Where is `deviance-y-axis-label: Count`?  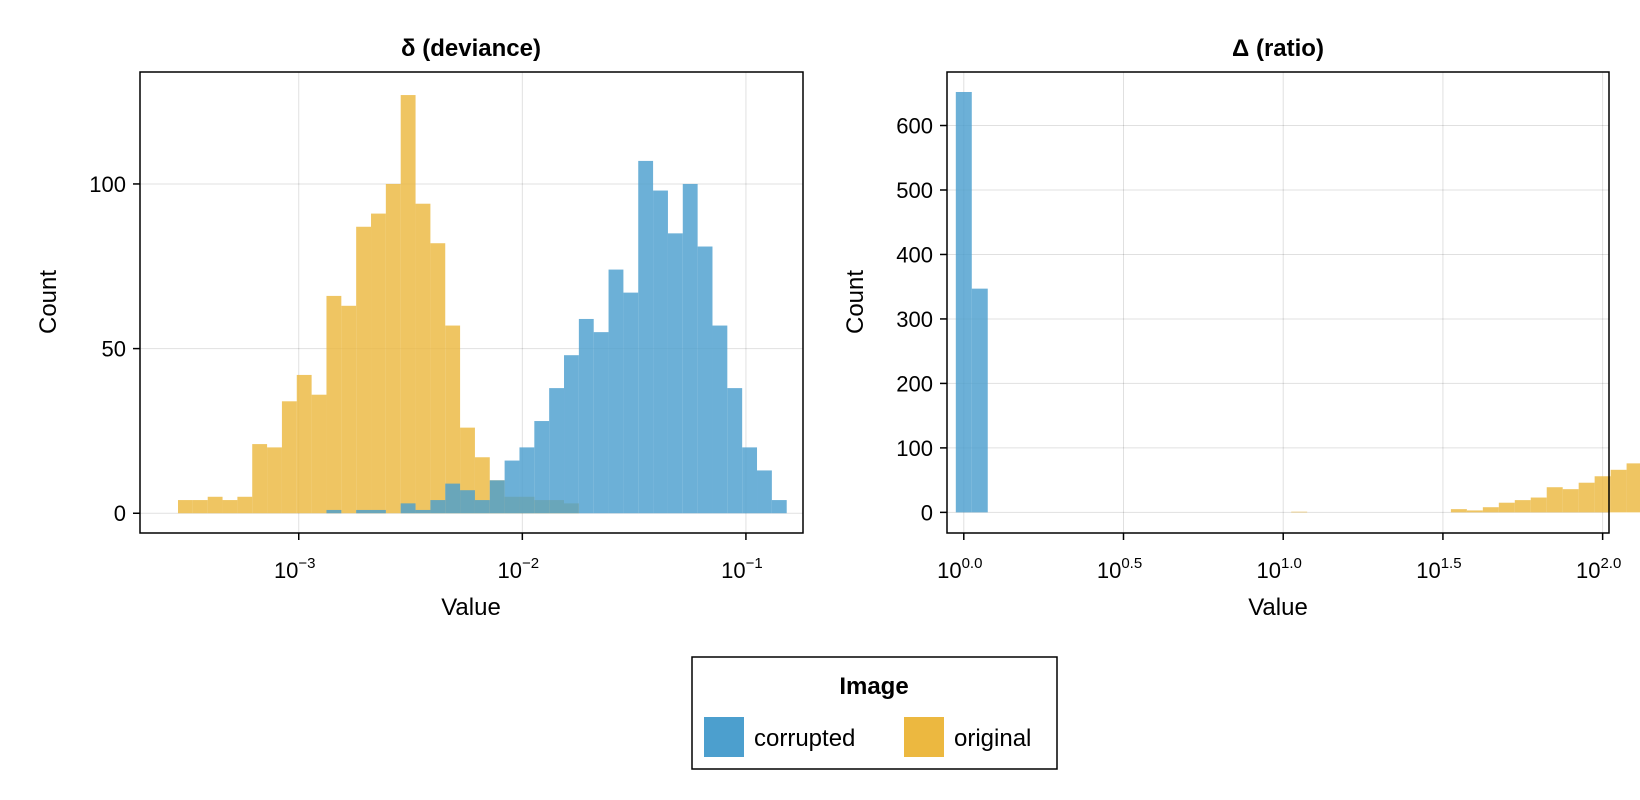
deviance-y-axis-label: Count is located at coordinates (48, 302).